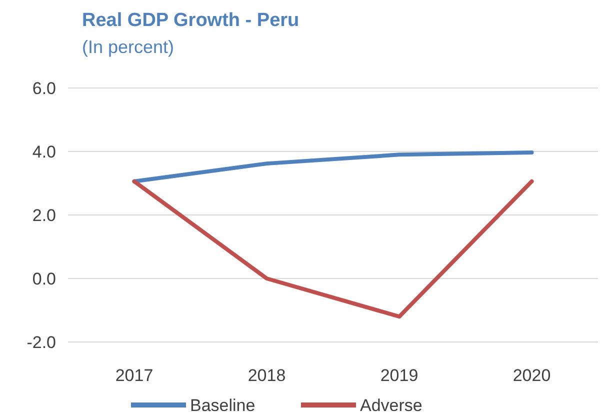  I want to click on y-tick-label: 0.0, so click(44, 278).